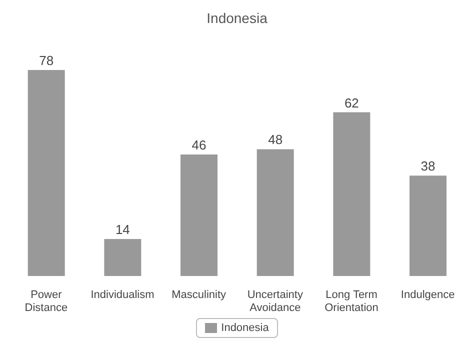  I want to click on legend-label: Indonesia, so click(244, 328).